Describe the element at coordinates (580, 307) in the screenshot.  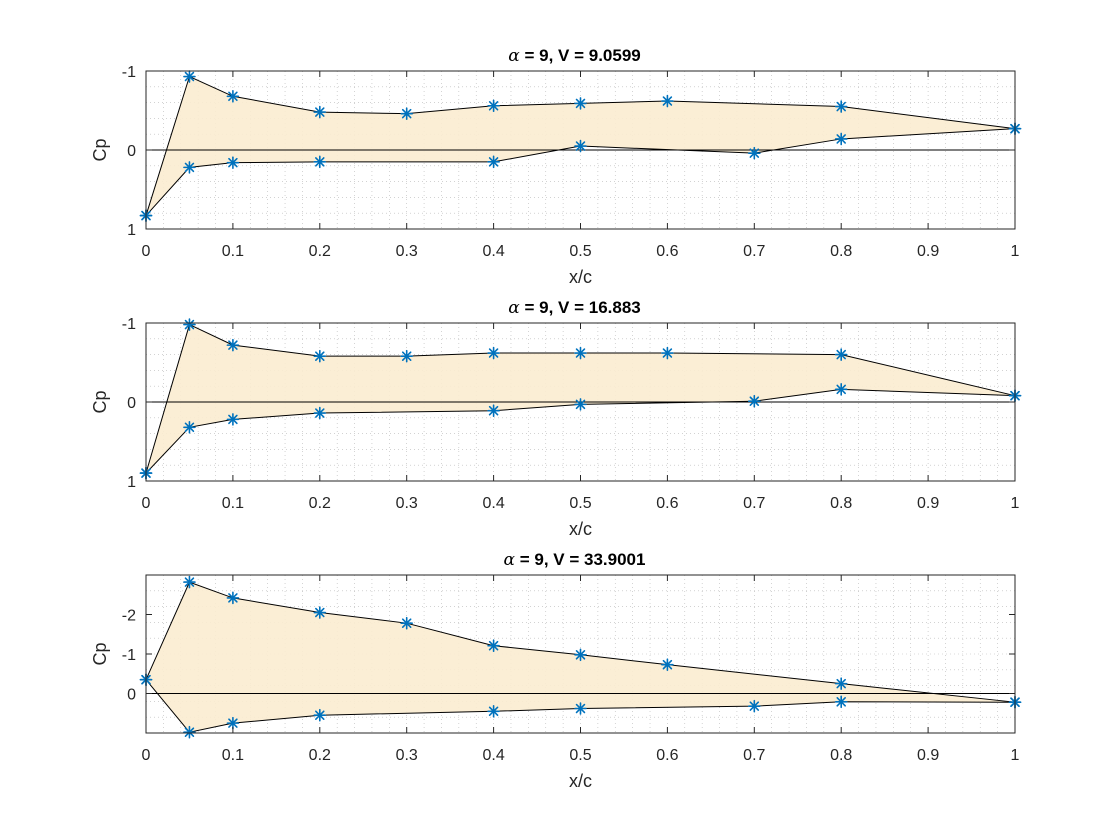
I see `title-text-rest: = 9, V = 16.883` at that location.